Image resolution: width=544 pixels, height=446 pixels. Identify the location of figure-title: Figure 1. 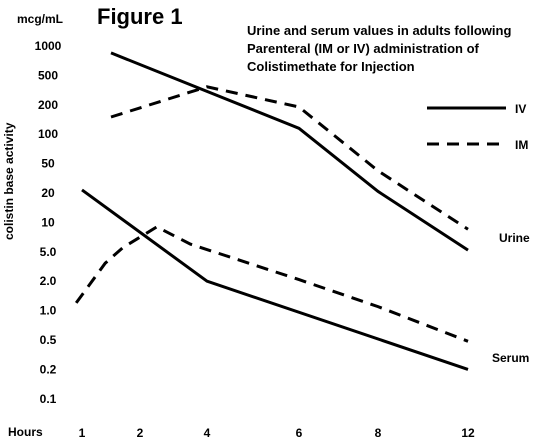
(140, 16).